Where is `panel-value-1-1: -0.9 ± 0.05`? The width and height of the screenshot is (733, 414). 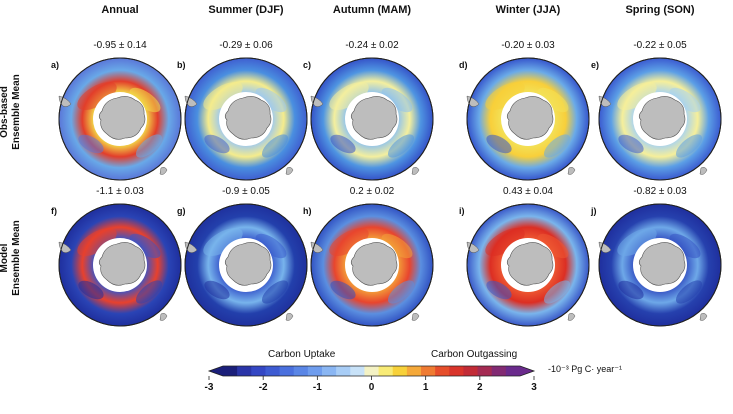
panel-value-1-1: -0.9 ± 0.05 is located at coordinates (246, 191).